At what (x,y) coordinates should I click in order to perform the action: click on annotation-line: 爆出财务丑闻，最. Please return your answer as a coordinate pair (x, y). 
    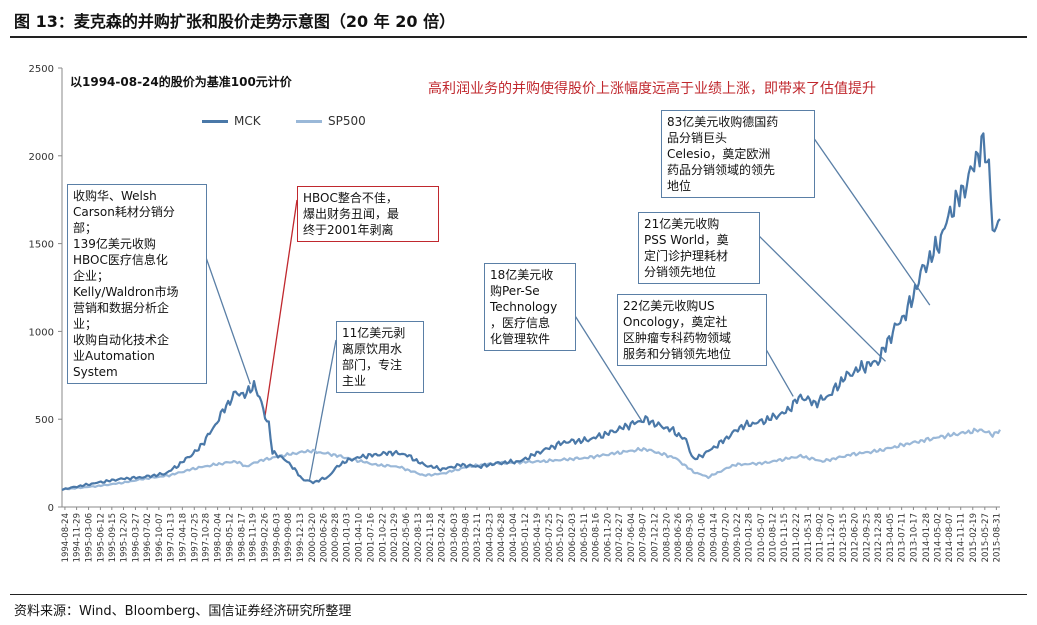
    Looking at the image, I should click on (351, 214).